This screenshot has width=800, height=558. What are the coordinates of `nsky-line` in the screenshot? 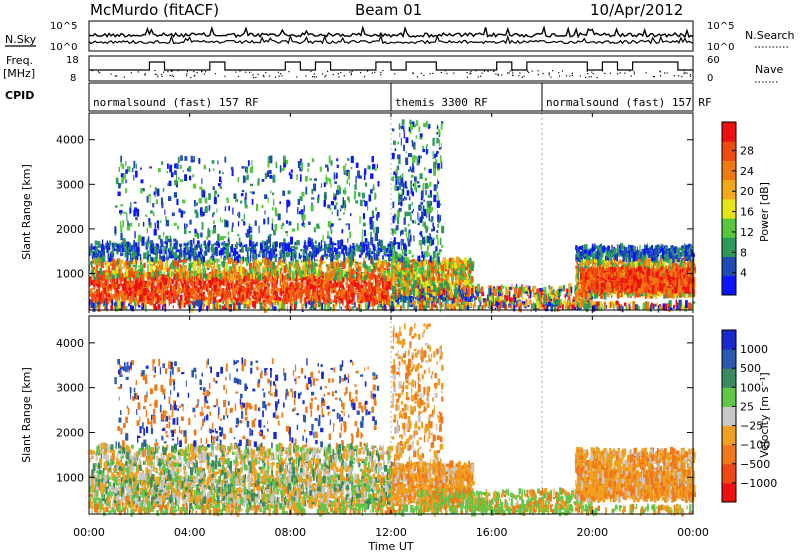 It's located at (391, 32).